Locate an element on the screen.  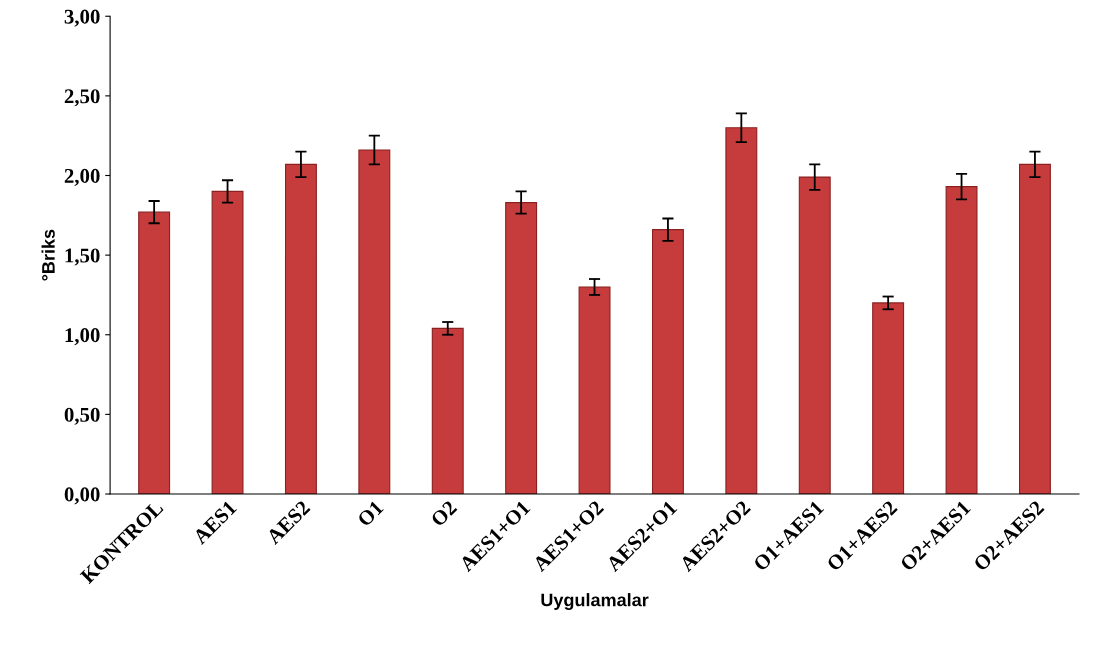
y-tick-label: 2,00 is located at coordinates (82, 177).